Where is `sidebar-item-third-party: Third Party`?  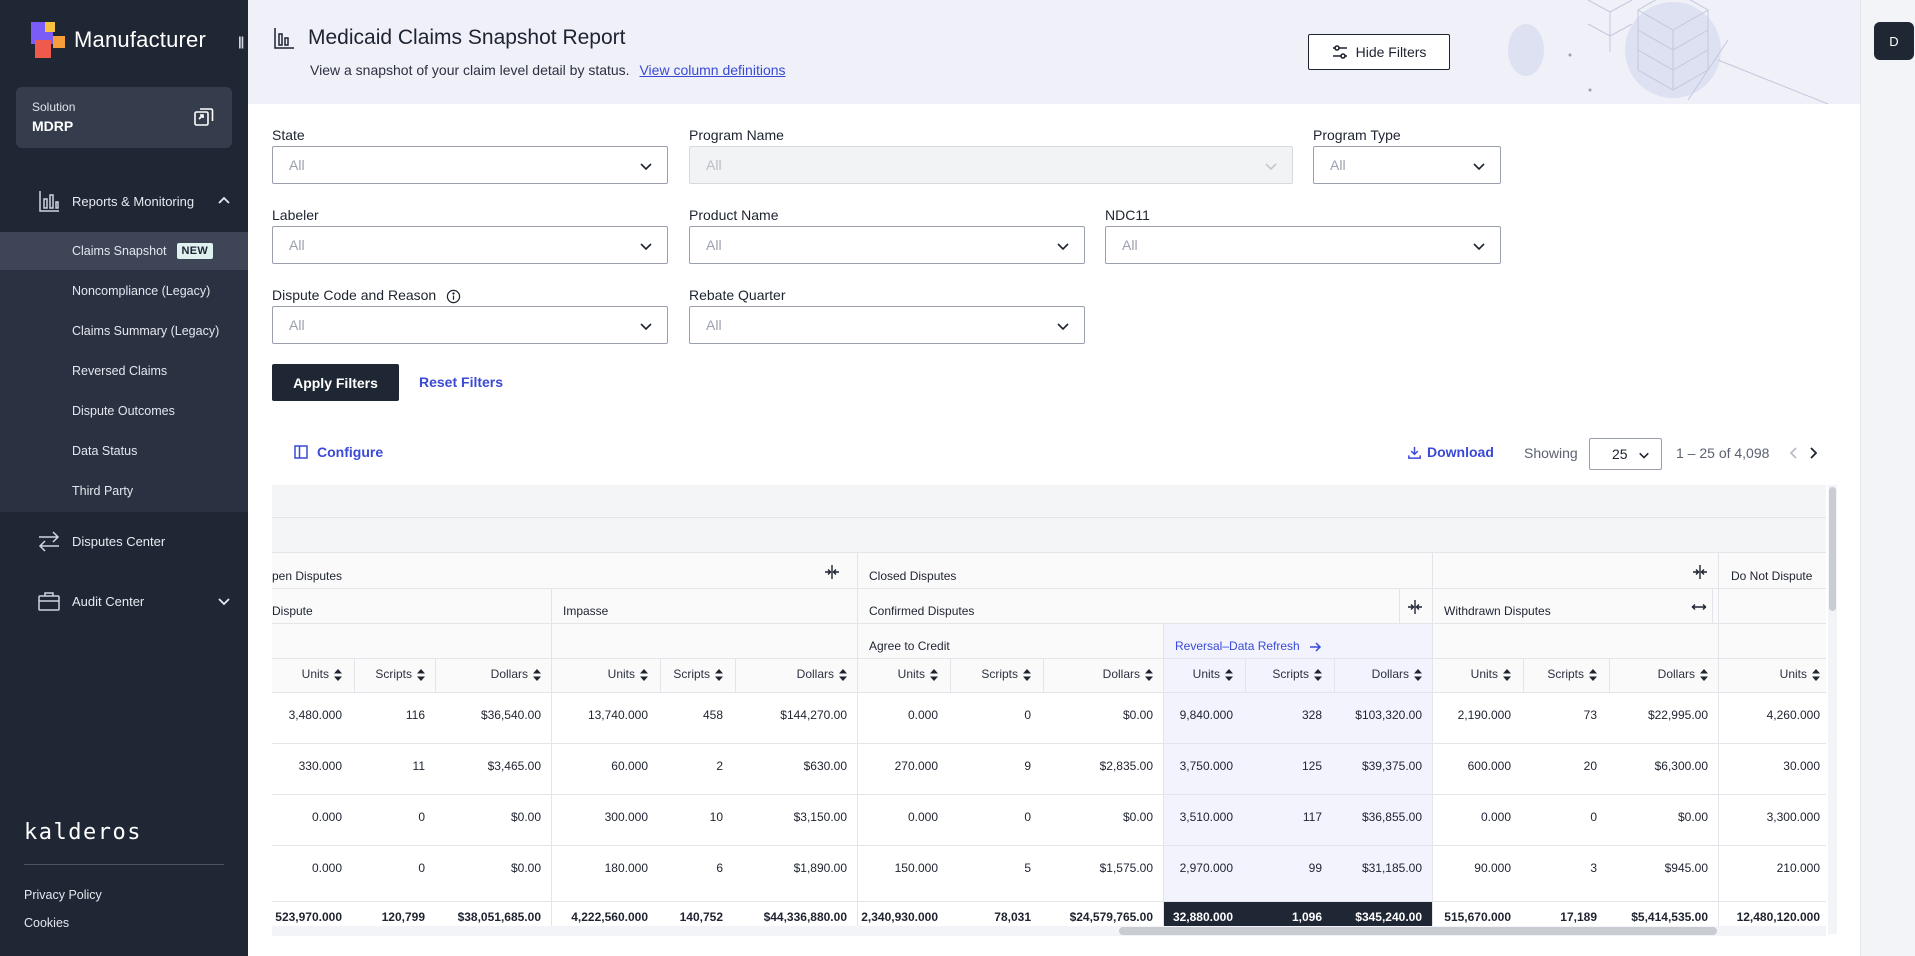 sidebar-item-third-party: Third Party is located at coordinates (124, 491).